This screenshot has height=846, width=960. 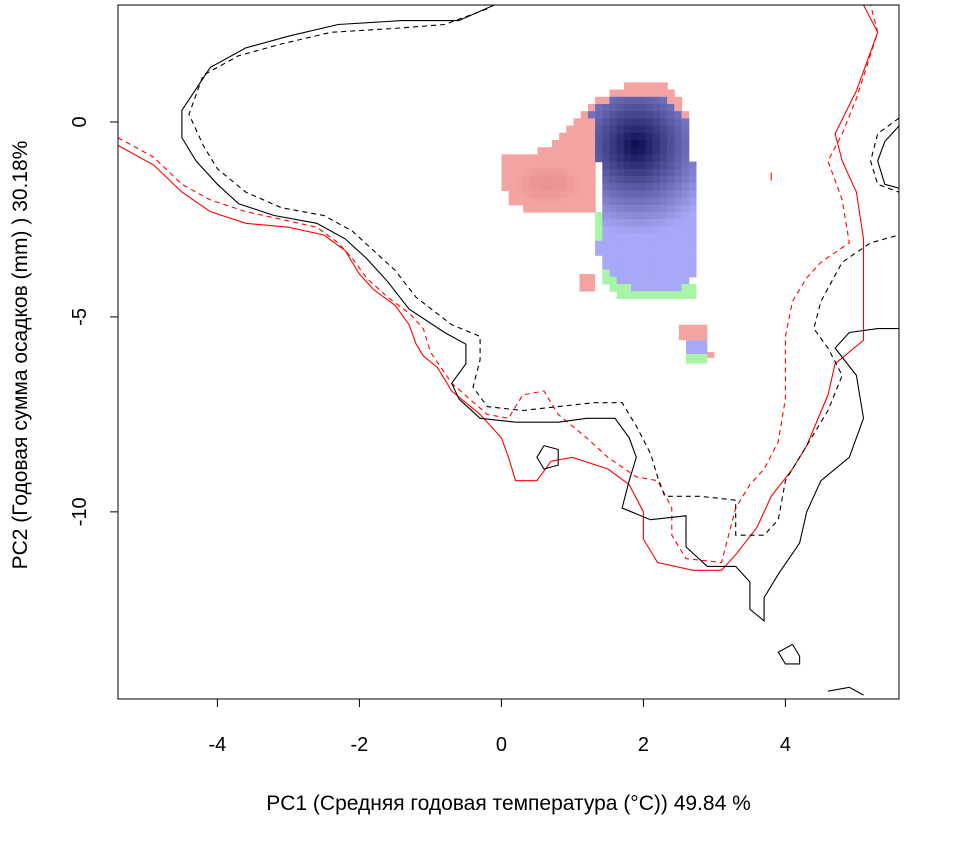 I want to click on y-axis-label: PC2 (Годовая сумма осадков (mm) ) 30.18%, so click(x=20, y=355).